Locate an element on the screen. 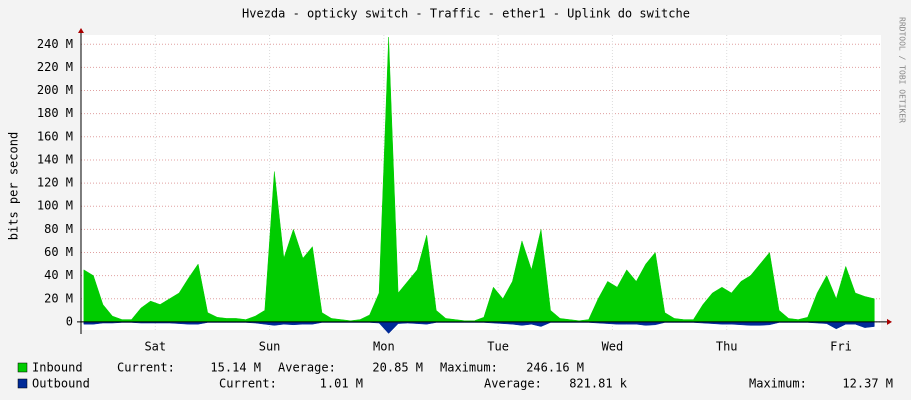 The height and width of the screenshot is (400, 911). y-tick-label: 140 M is located at coordinates (55, 159).